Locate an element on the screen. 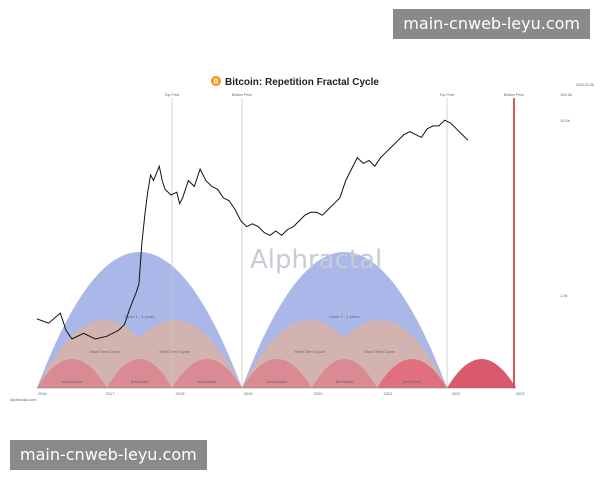  bitcoin-icon is located at coordinates (216, 81).